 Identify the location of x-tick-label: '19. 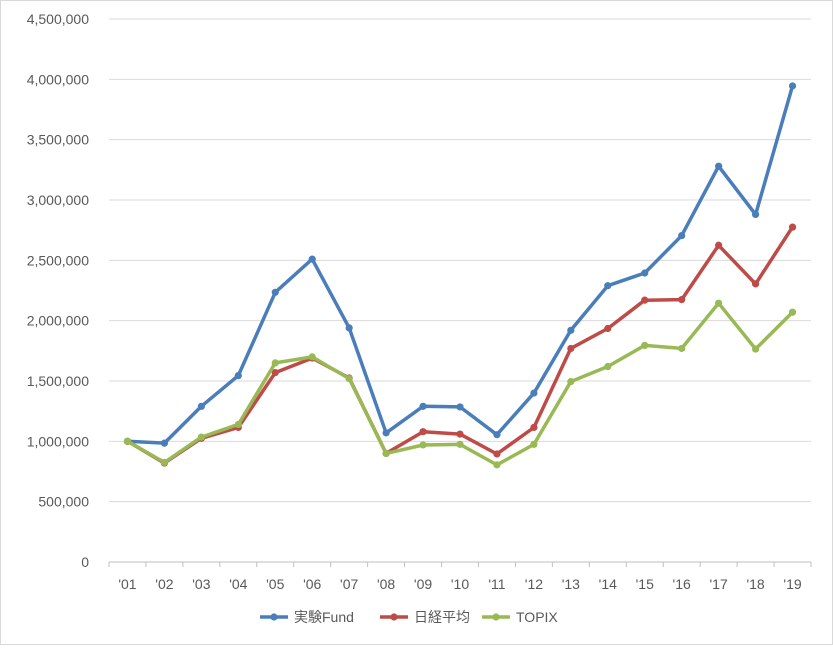
(792, 584).